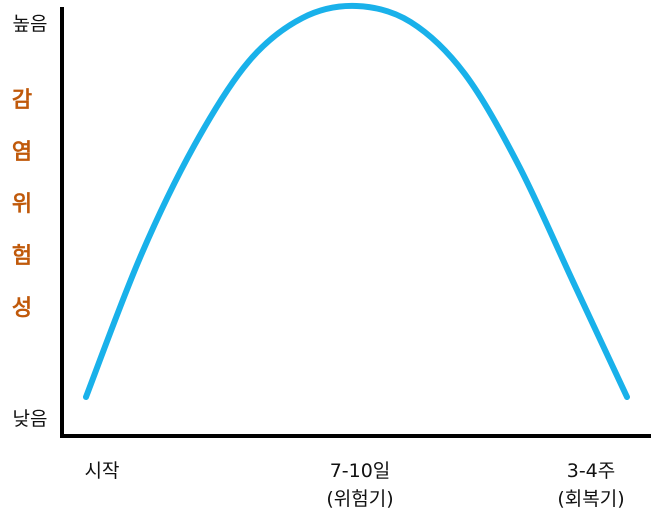 This screenshot has height=517, width=653. What do you see at coordinates (360, 471) in the screenshot?
I see `x-tick-peak: 7-10일` at bounding box center [360, 471].